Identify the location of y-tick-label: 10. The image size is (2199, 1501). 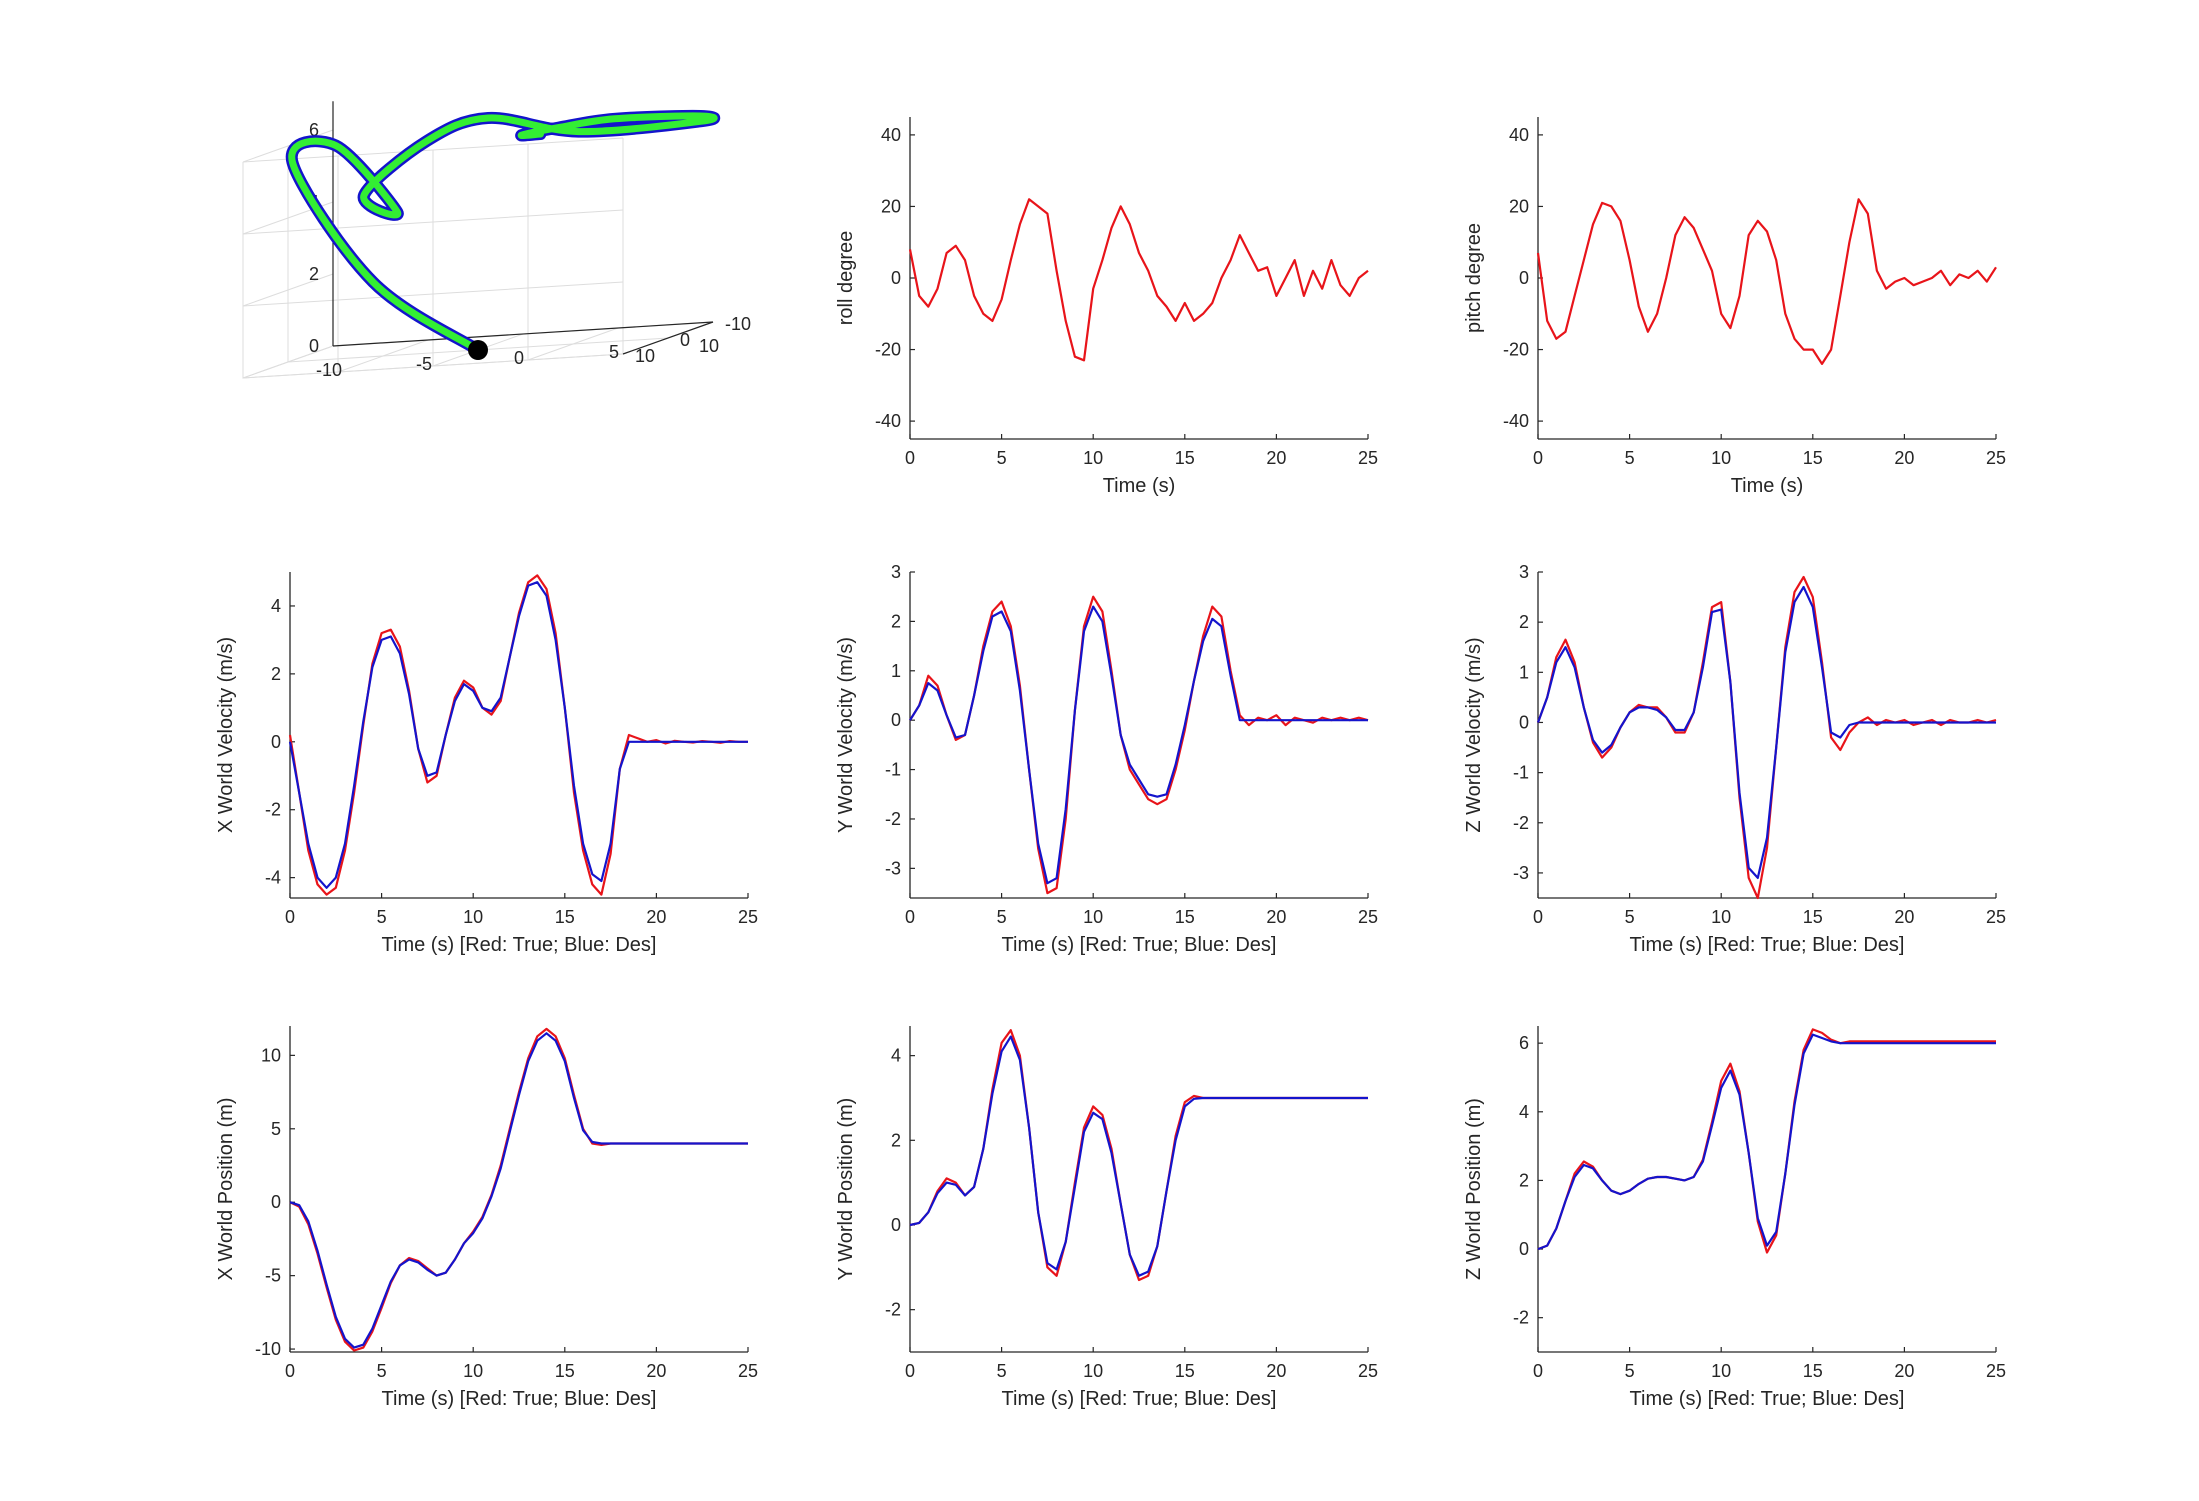
(271, 1055).